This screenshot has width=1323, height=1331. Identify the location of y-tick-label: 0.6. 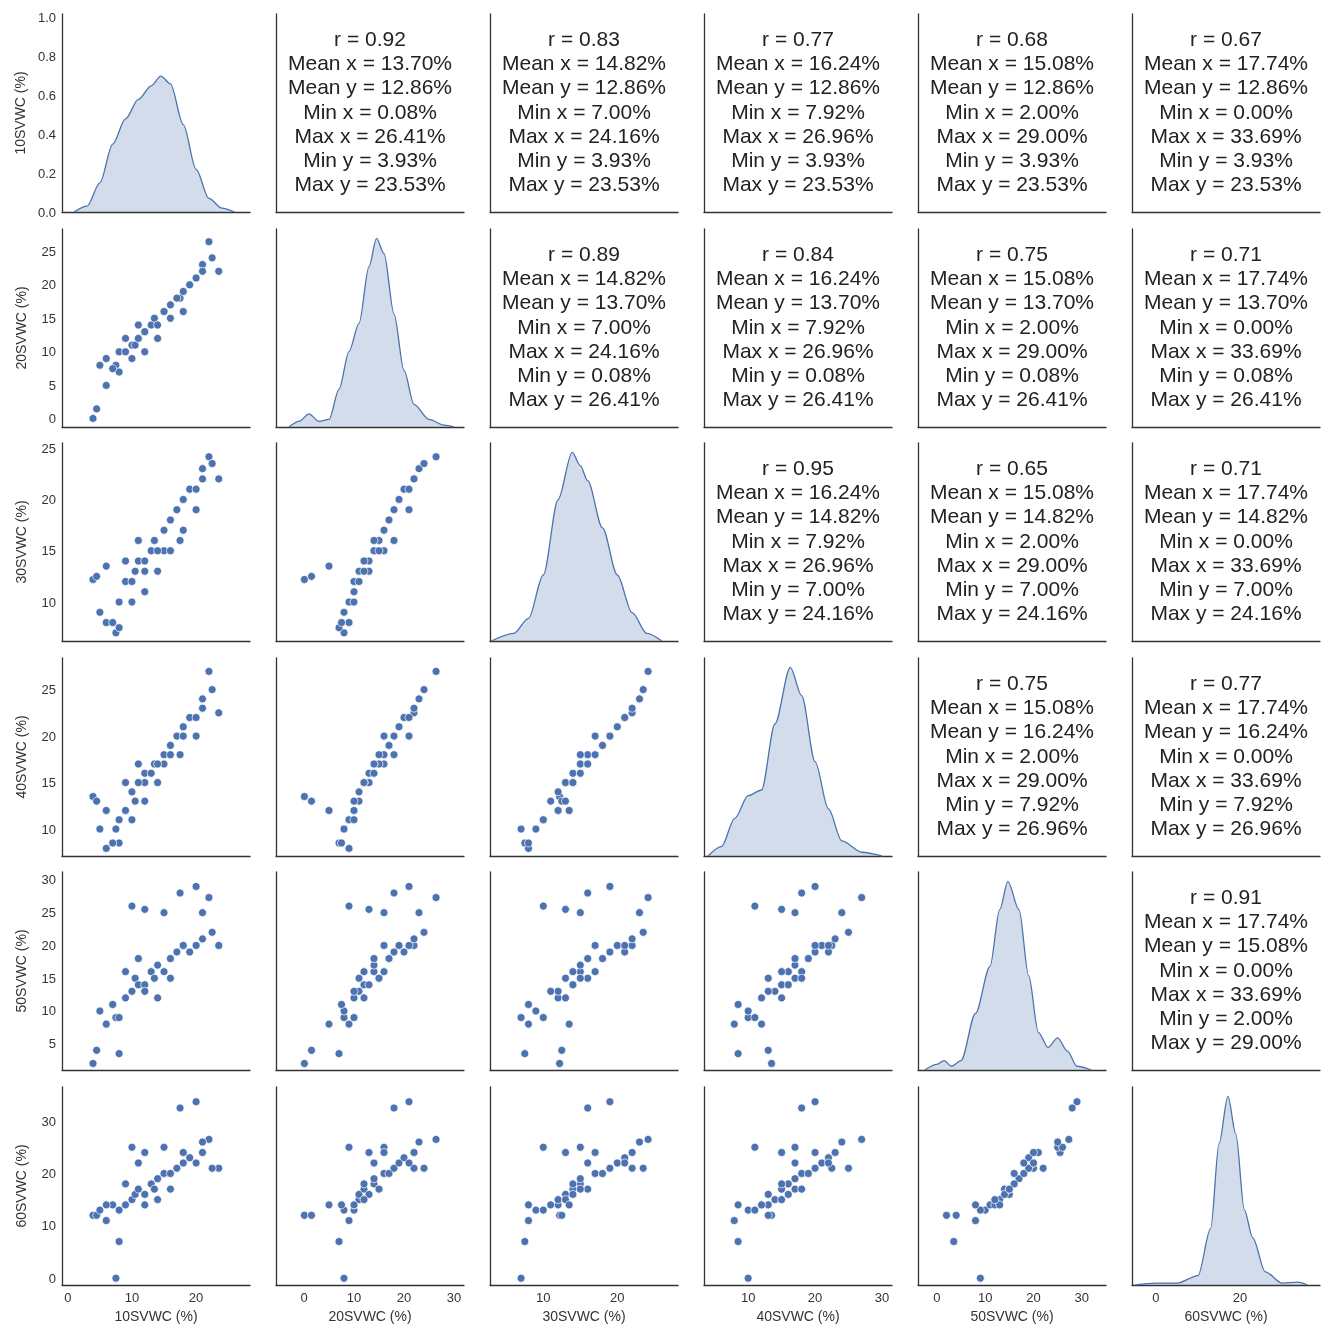
(46, 96).